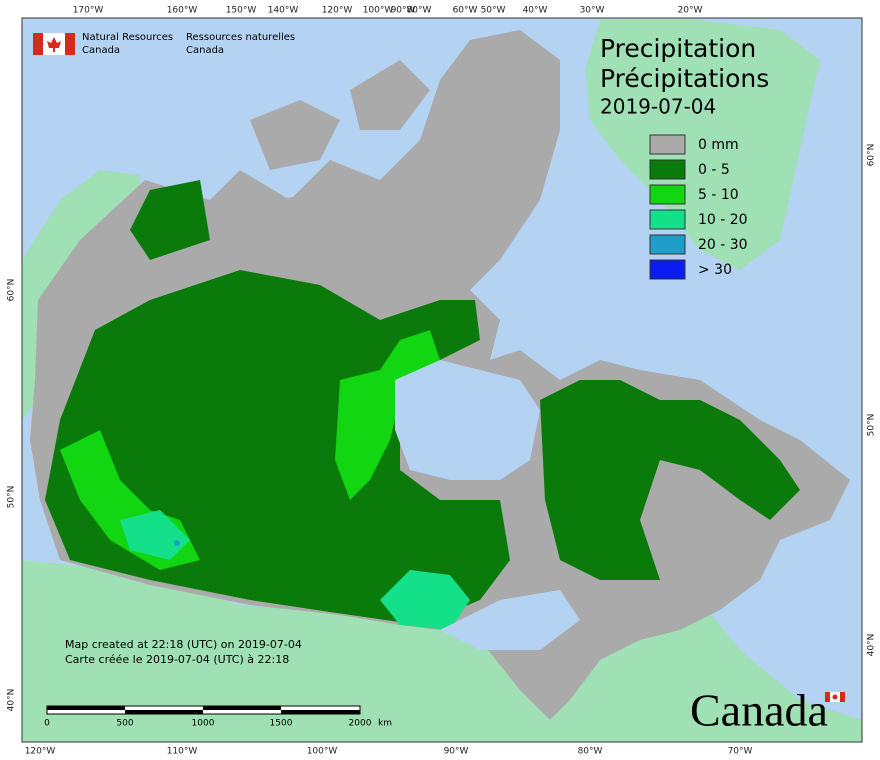 This screenshot has width=880, height=760. I want to click on great-lakes, so click(510, 620).